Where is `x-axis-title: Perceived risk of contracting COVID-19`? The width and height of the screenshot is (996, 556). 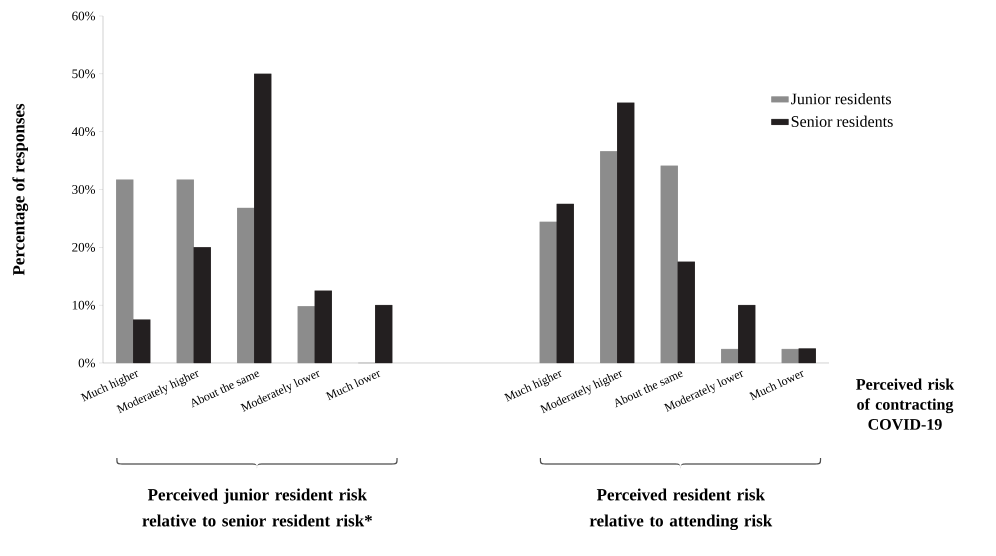
x-axis-title: Perceived risk of contracting COVID-19 is located at coordinates (905, 404).